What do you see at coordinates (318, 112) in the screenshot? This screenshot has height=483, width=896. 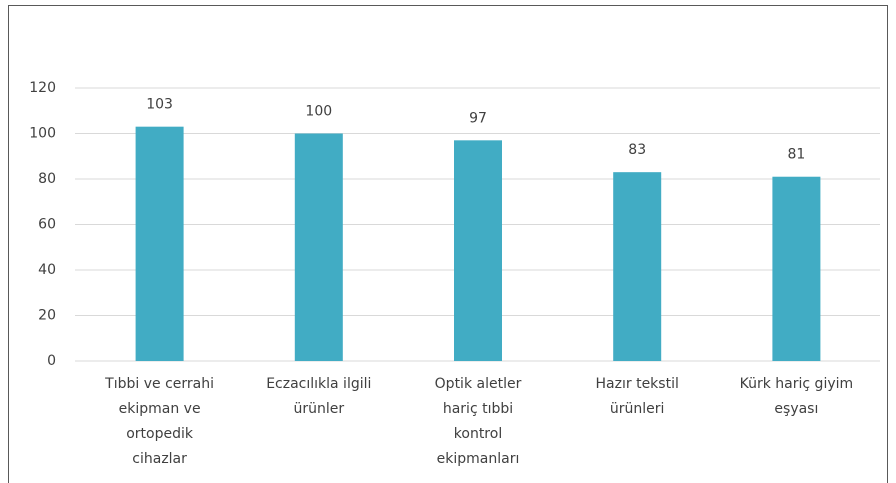 I see `data-label: 100` at bounding box center [318, 112].